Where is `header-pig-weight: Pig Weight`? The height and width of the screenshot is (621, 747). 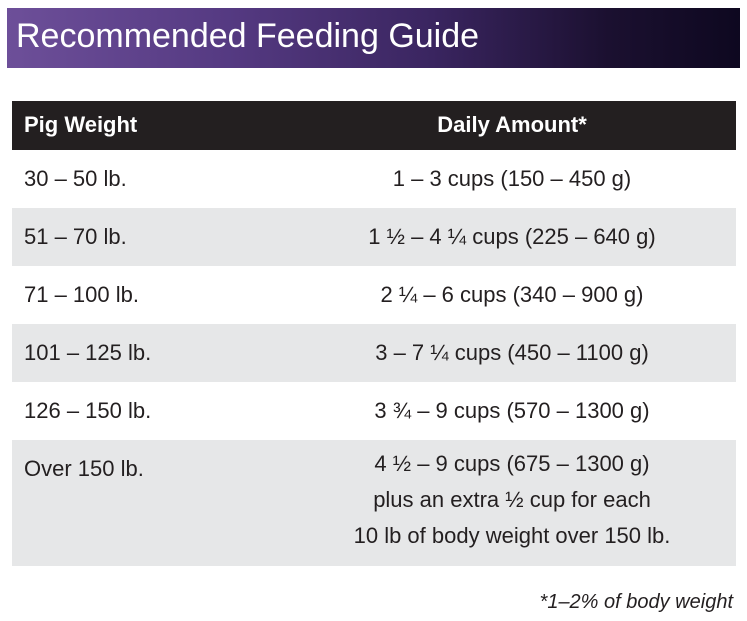 header-pig-weight: Pig Weight is located at coordinates (81, 124).